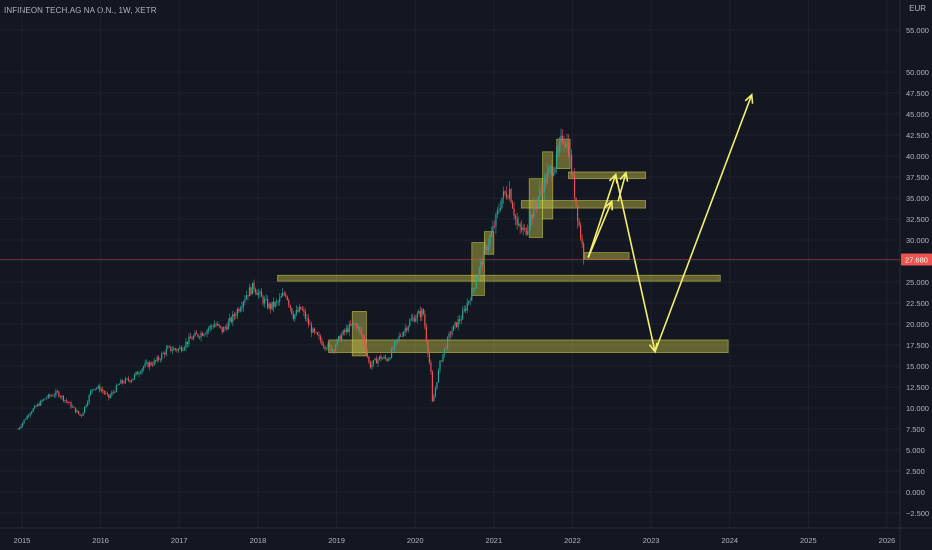  Describe the element at coordinates (22, 540) in the screenshot. I see `x-tick-label: 2015` at that location.